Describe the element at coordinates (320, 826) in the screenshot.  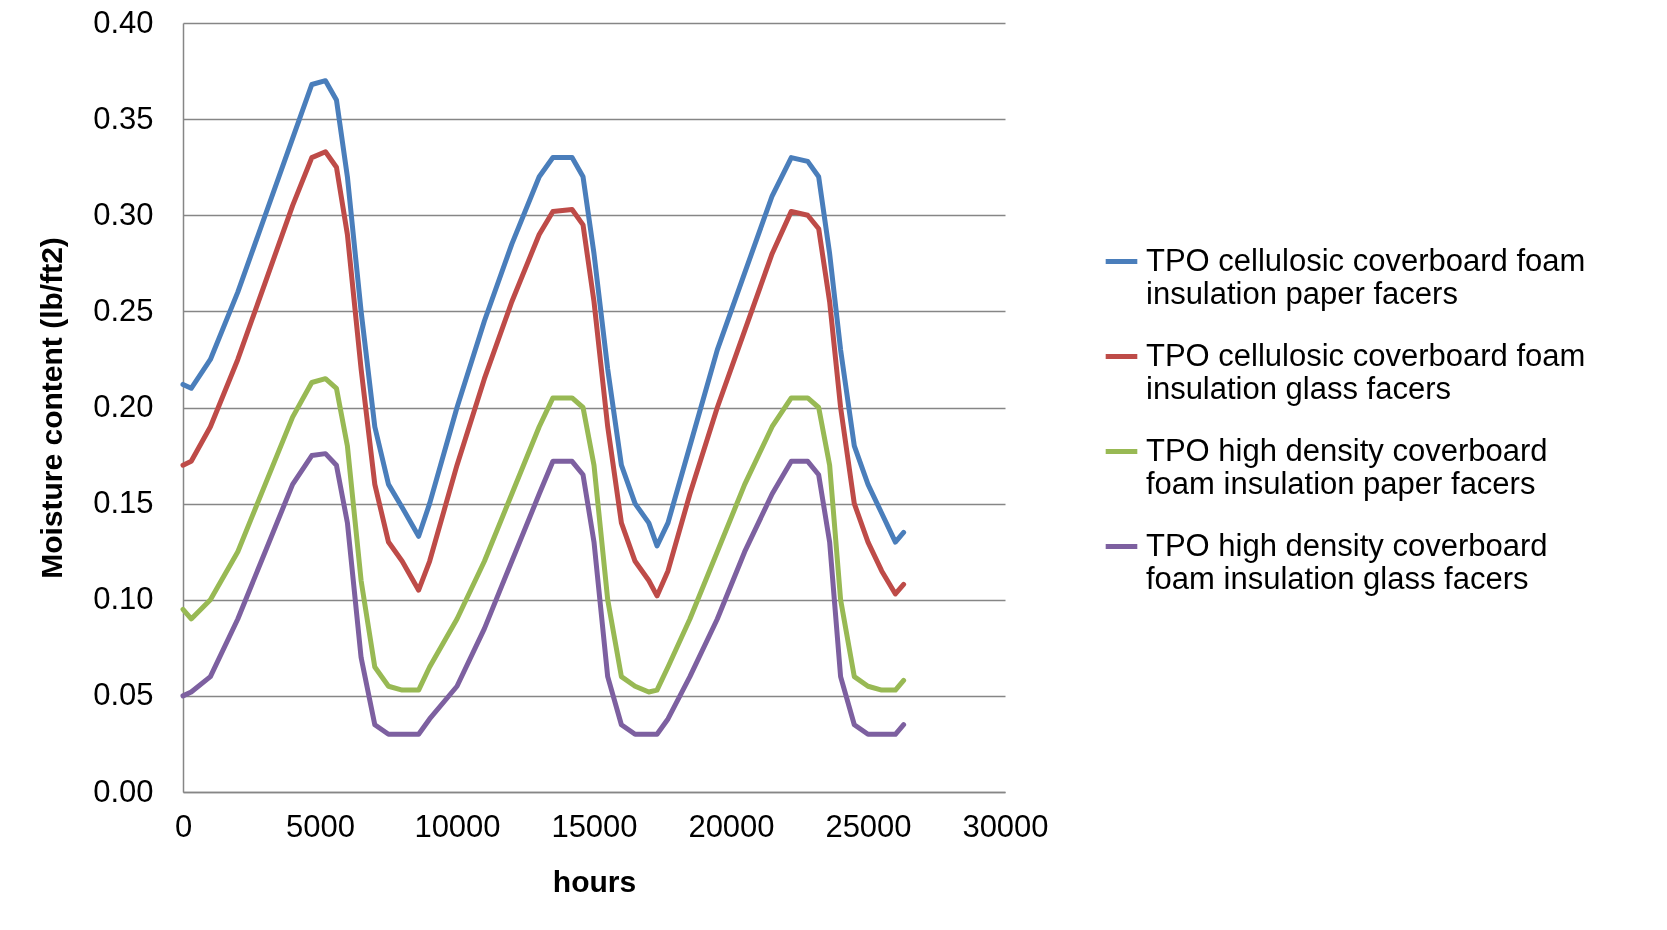
I see `x-tick-label: 5000` at that location.